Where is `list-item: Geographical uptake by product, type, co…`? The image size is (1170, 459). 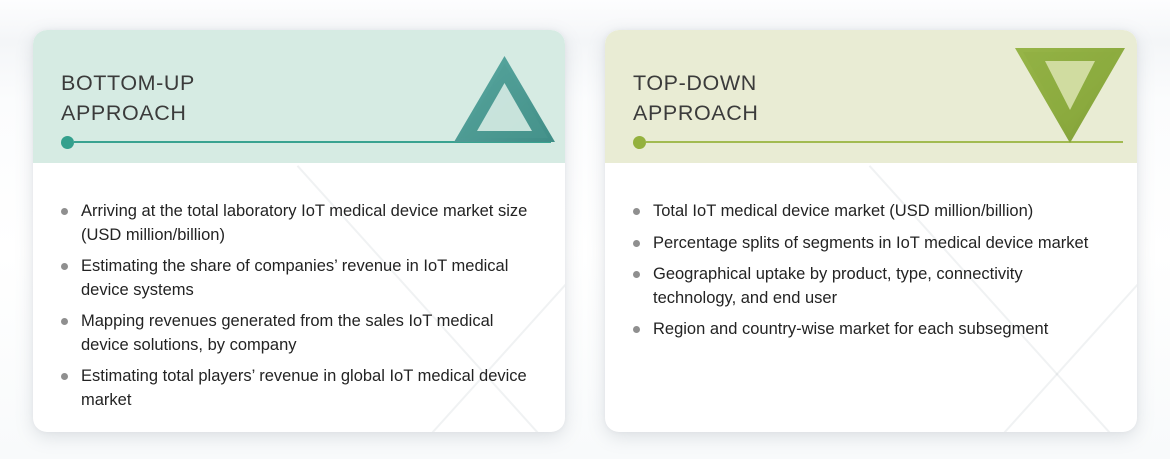 list-item: Geographical uptake by product, type, co… is located at coordinates (871, 286).